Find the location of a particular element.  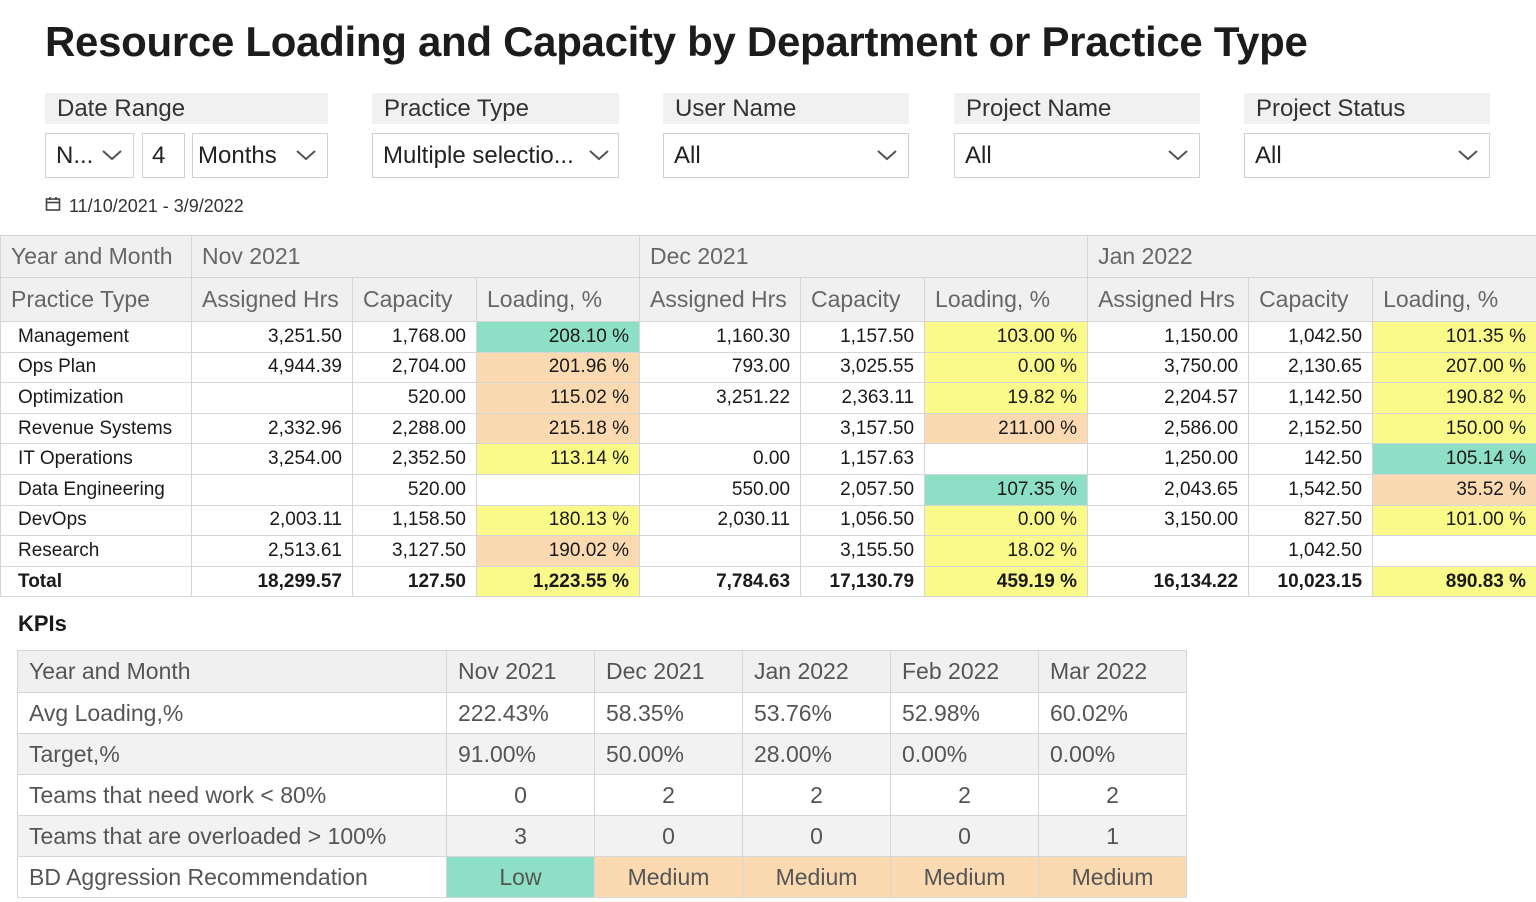

kpi-row: Target,% 91.00% 50.00% 28.00% 0.00% 0.00% is located at coordinates (602, 754).